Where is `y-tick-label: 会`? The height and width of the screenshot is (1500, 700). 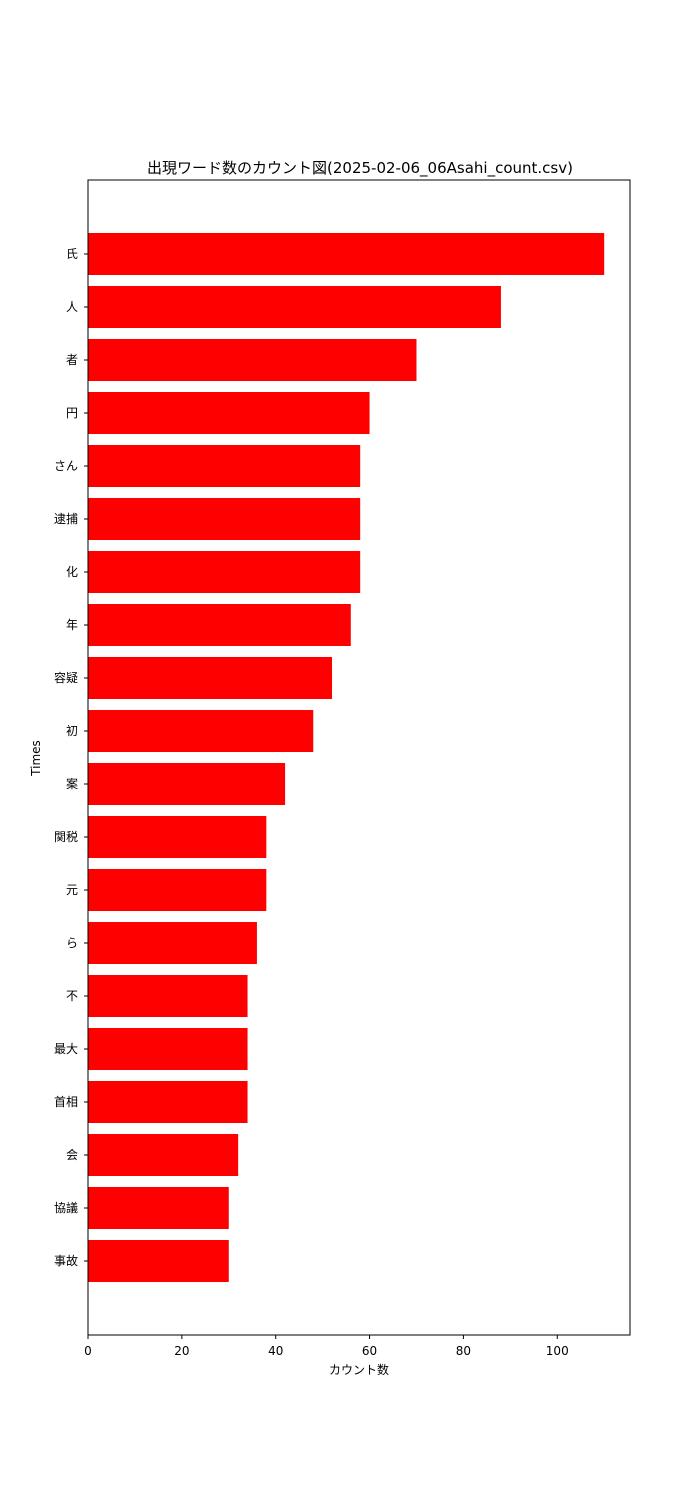 y-tick-label: 会 is located at coordinates (72, 1155).